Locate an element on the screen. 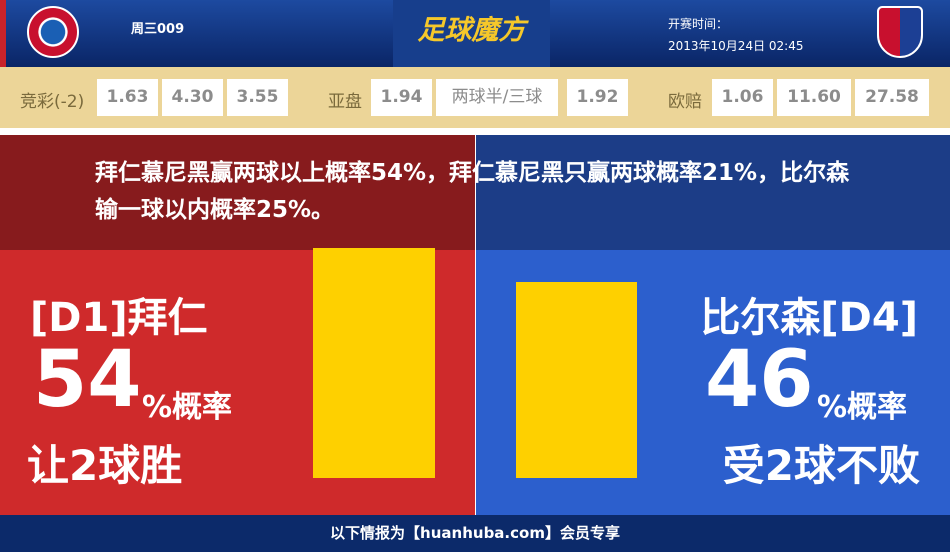 Image resolution: width=950 pixels, height=552 pixels. brand-logo: 足球魔方 is located at coordinates (471, 33).